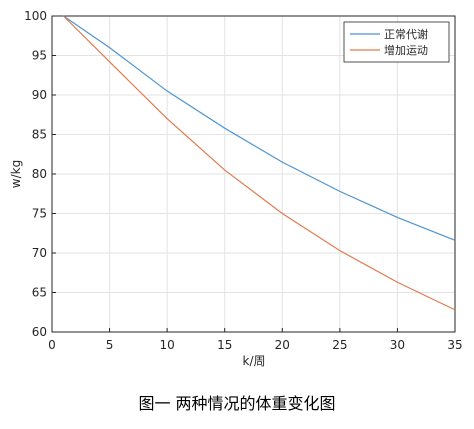 Image resolution: width=474 pixels, height=429 pixels. Describe the element at coordinates (406, 34) in the screenshot. I see `legend-label: 正常代谢` at that location.